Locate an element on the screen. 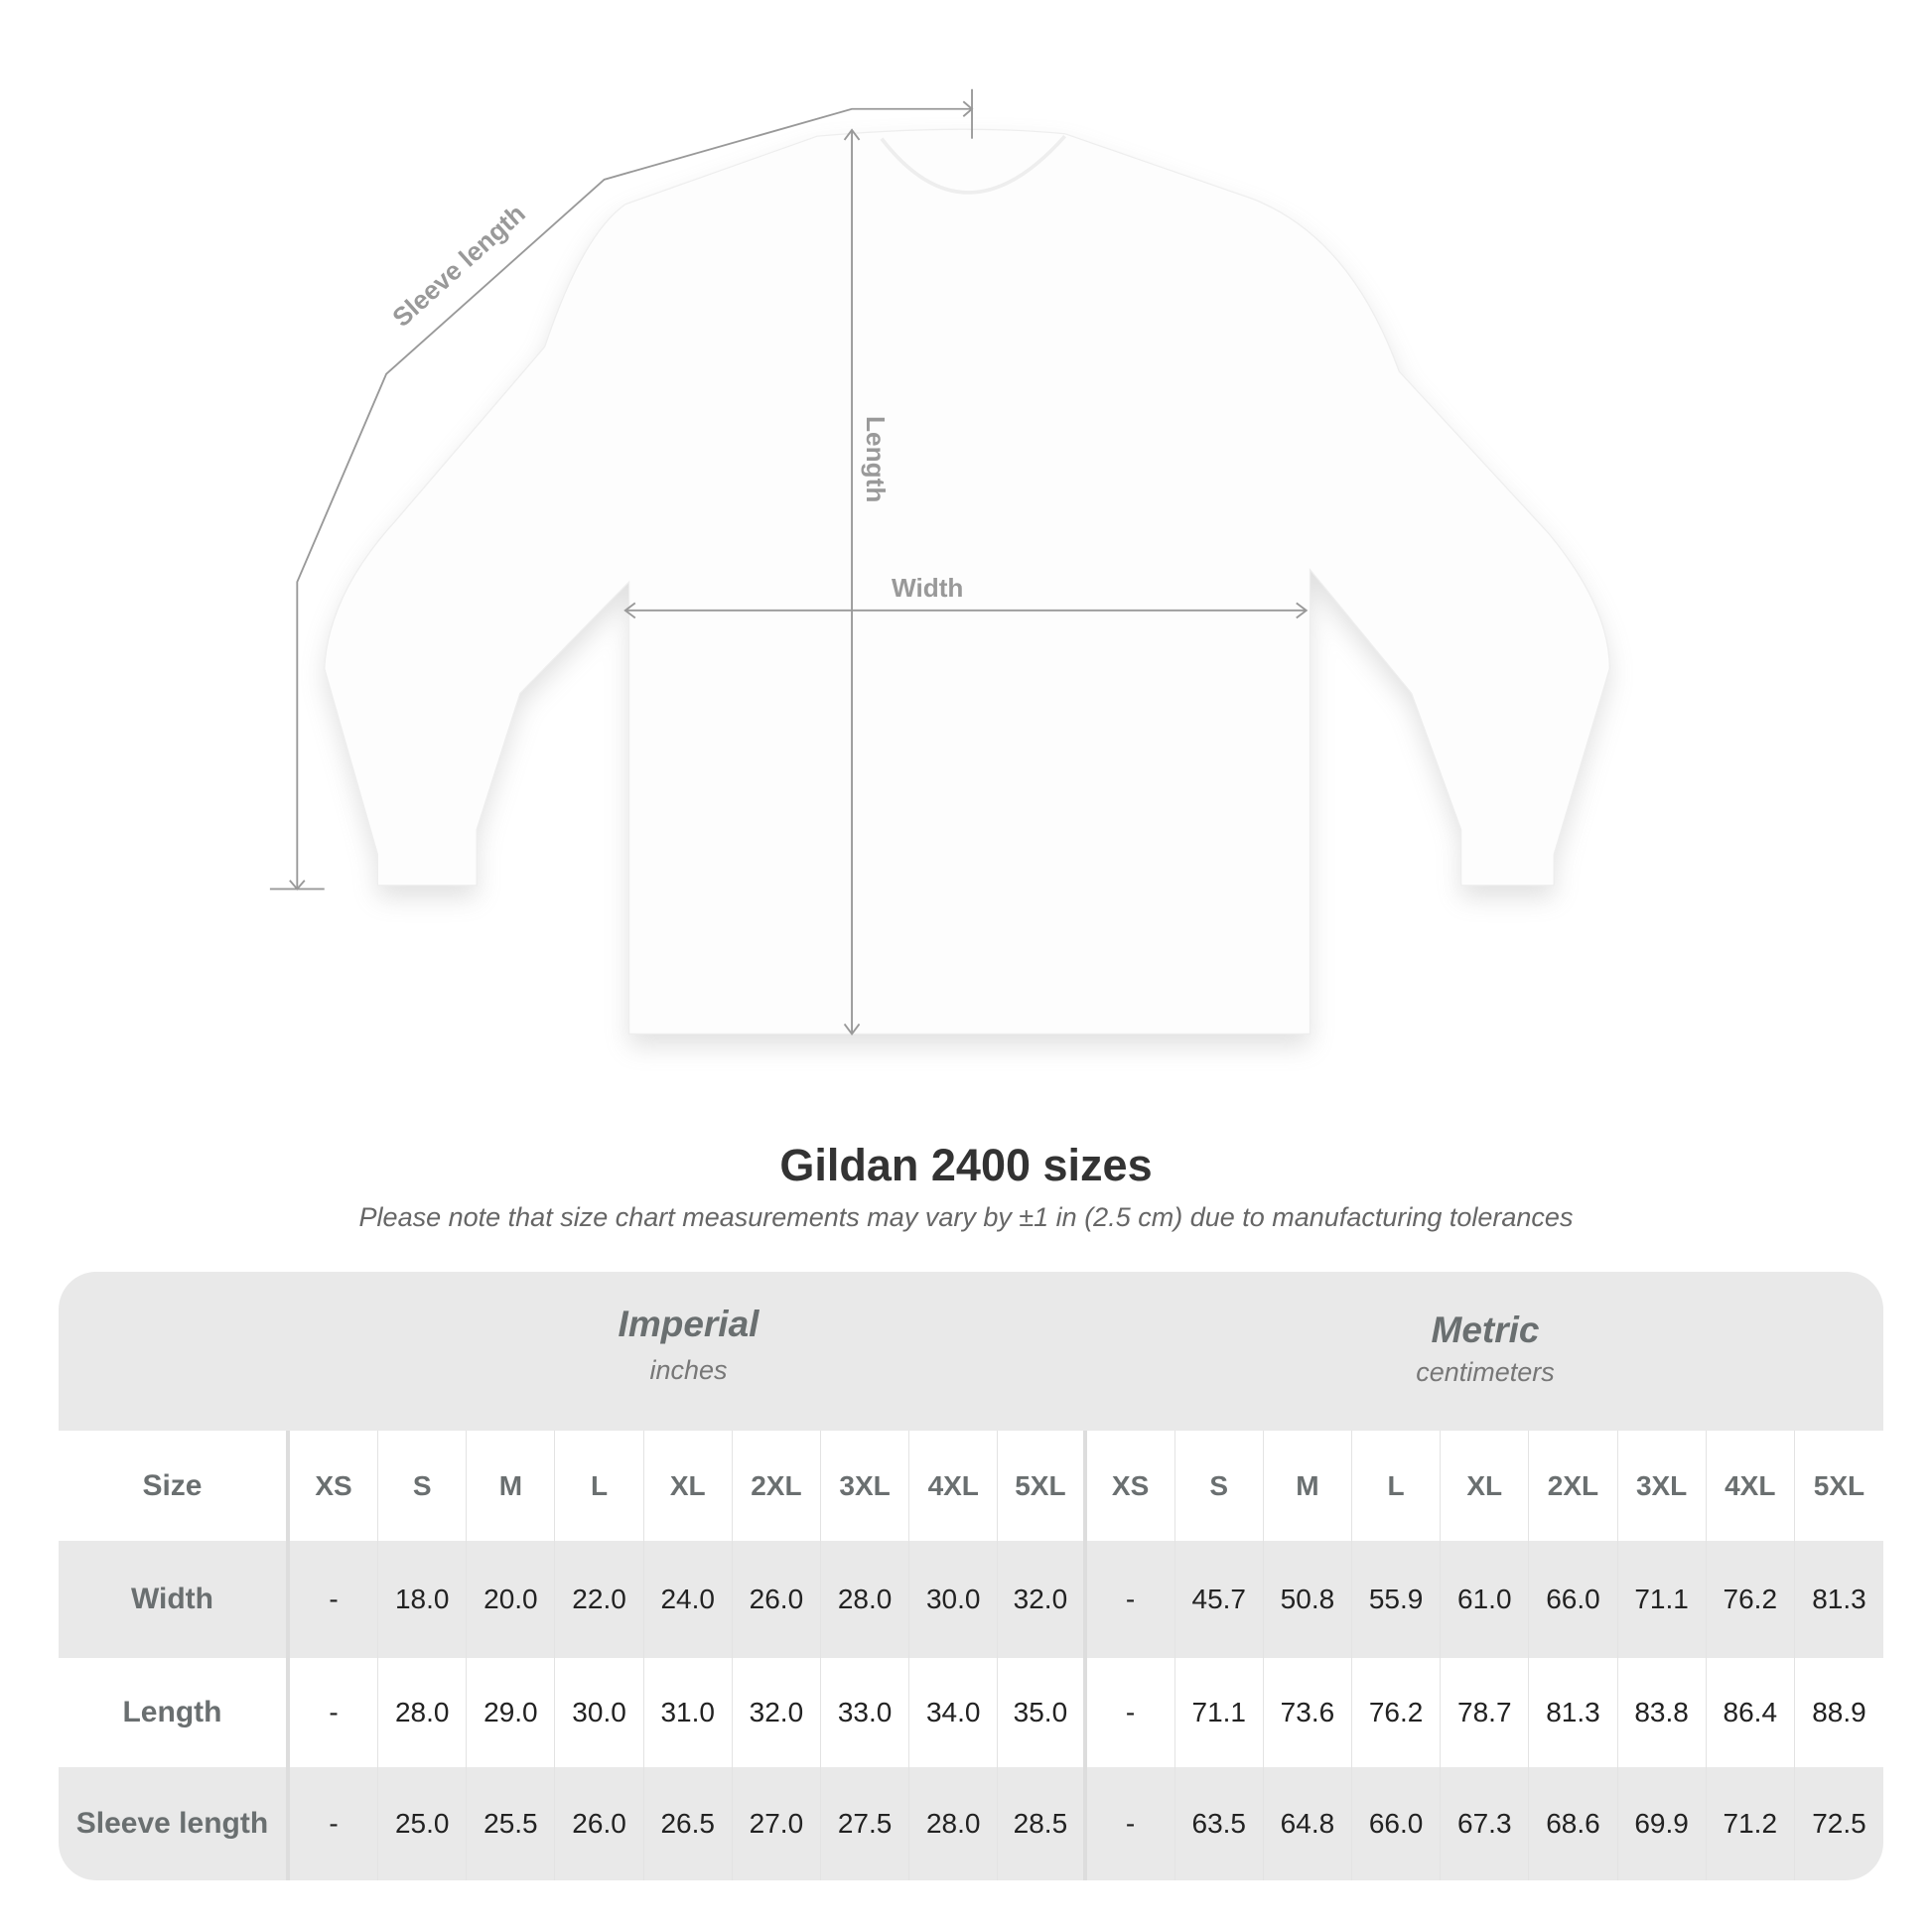 The width and height of the screenshot is (1932, 1932). table-cell: 20.0 is located at coordinates (512, 1600).